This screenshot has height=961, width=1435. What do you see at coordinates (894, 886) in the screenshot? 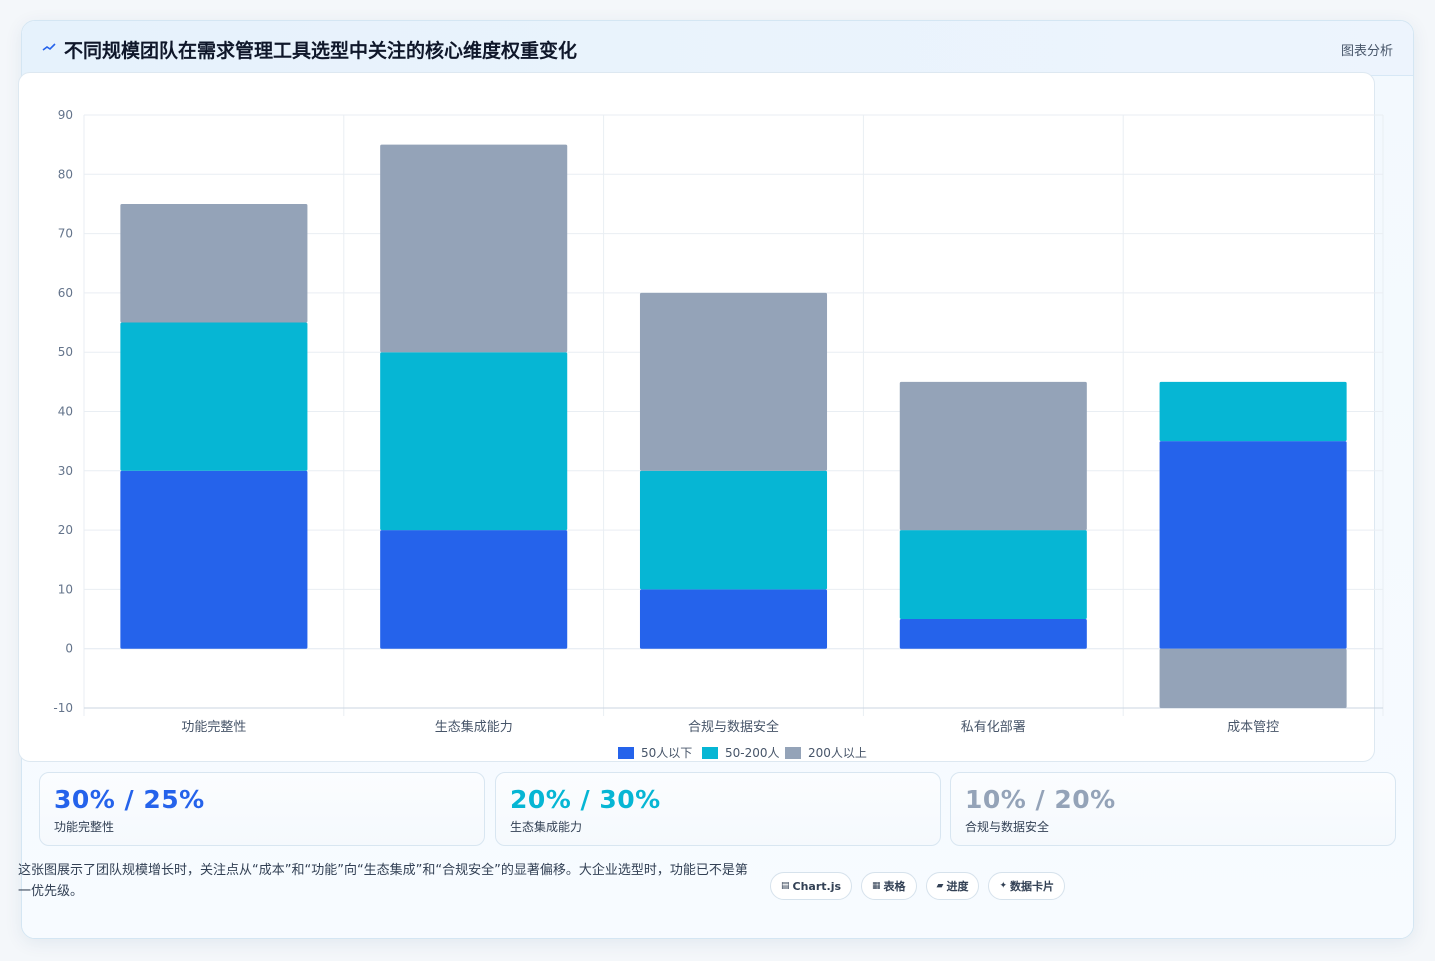
I see `chip-label: 表格` at bounding box center [894, 886].